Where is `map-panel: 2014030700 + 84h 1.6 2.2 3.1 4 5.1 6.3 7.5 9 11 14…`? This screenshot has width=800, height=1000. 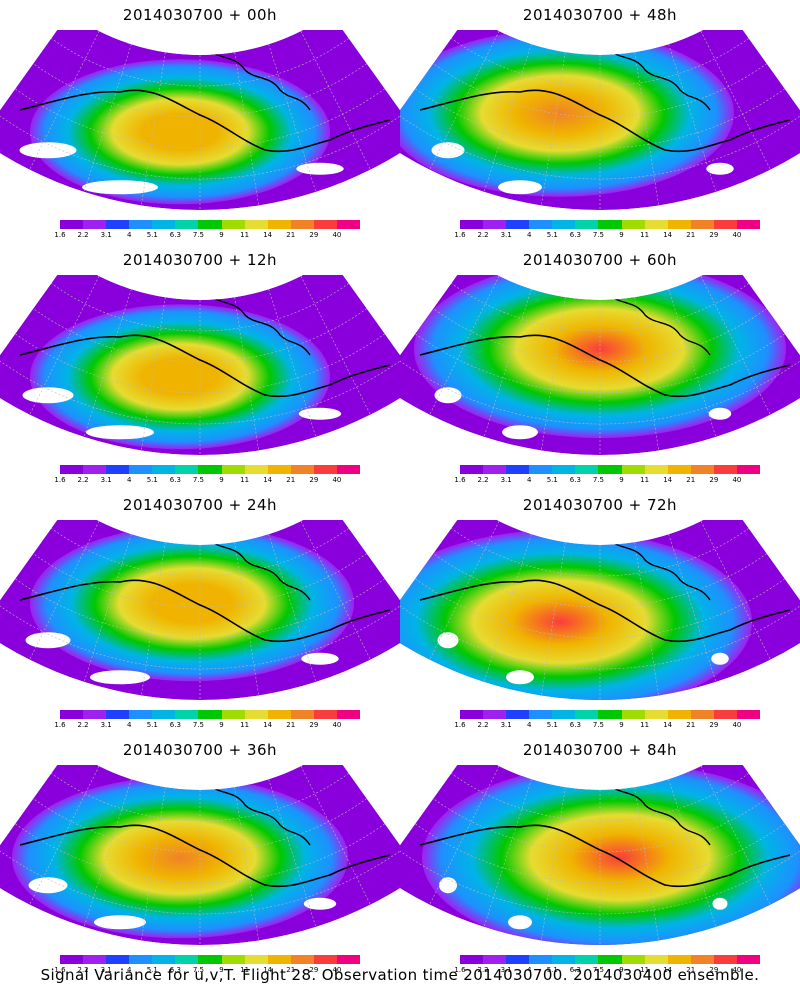
map-panel: 2014030700 + 84h 1.6 2.2 3.1 4 5.1 6.3 7.5 9 11 14… is located at coordinates (600, 857).